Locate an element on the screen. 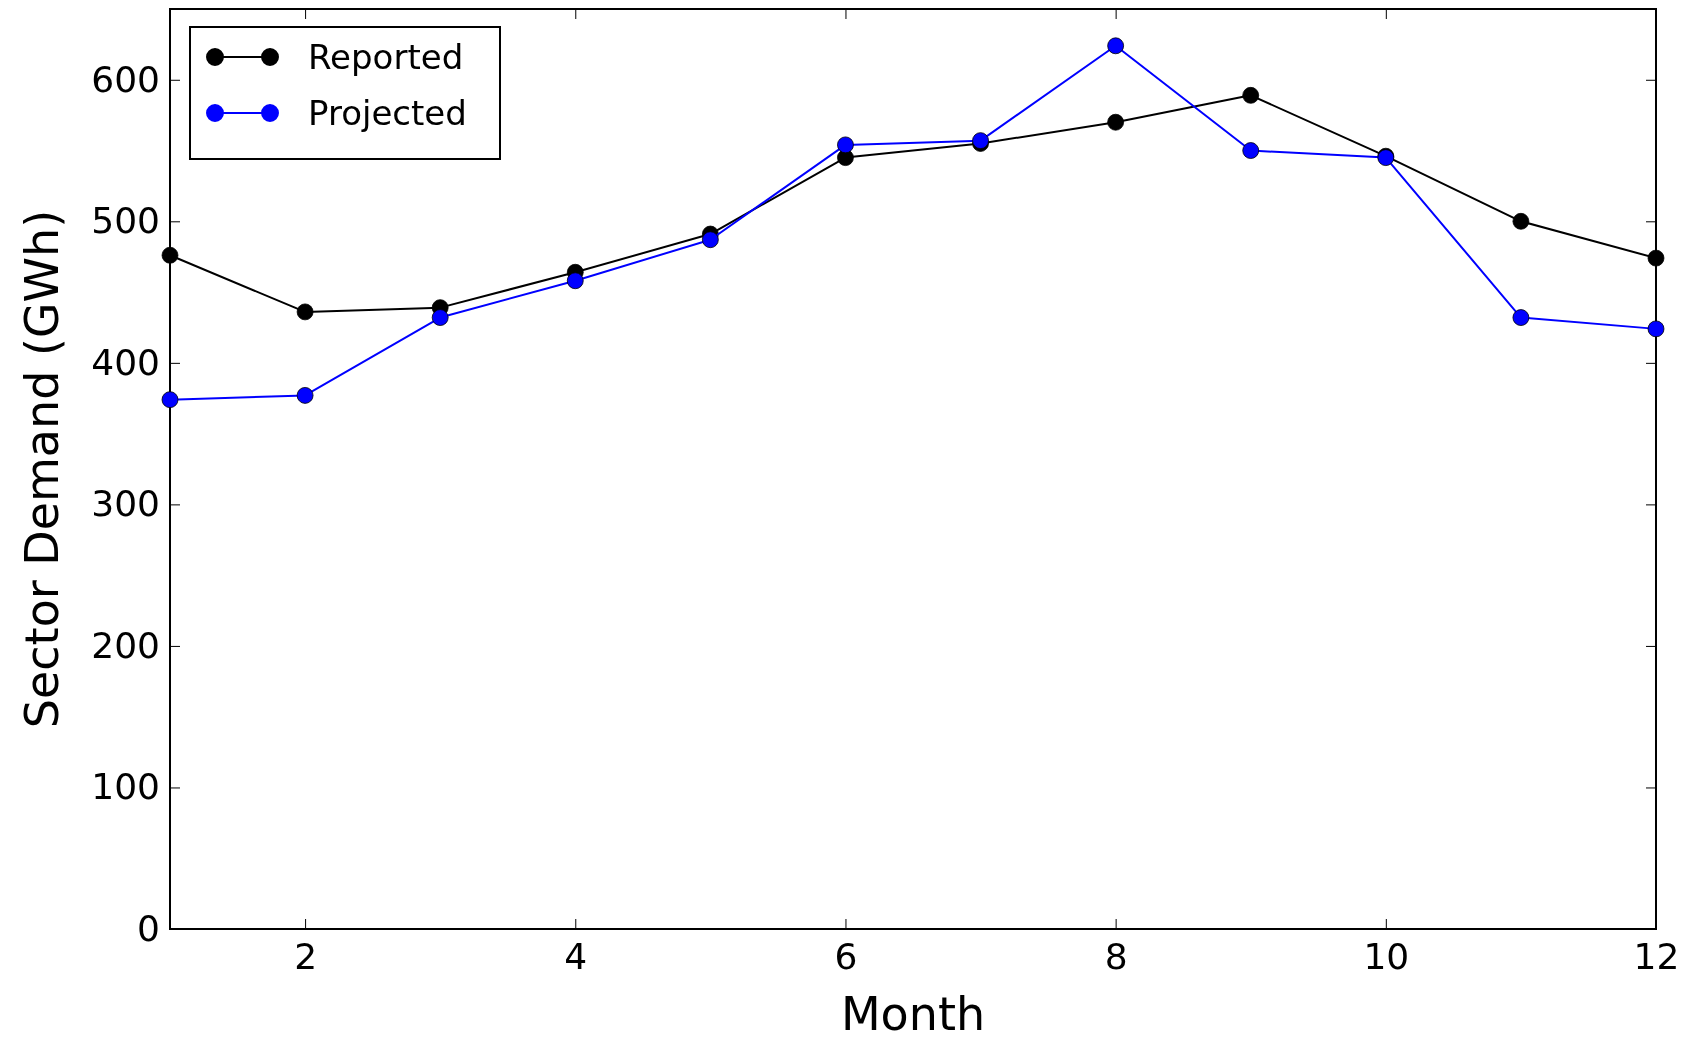 This screenshot has height=1039, width=1694. x-tick-label: 6 is located at coordinates (846, 956).